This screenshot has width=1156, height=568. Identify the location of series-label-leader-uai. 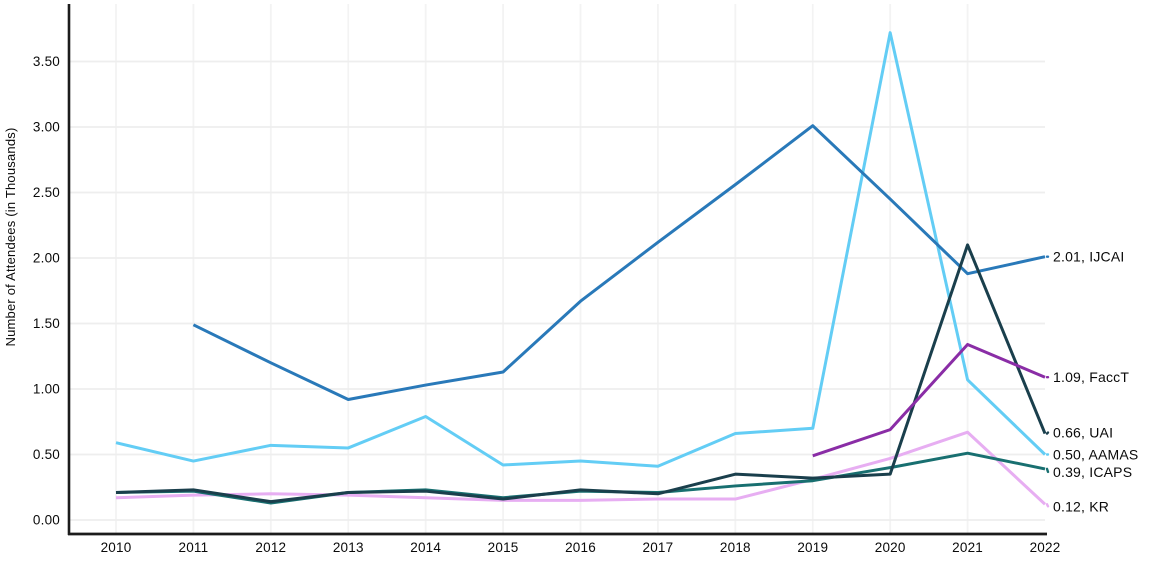
(1047, 433).